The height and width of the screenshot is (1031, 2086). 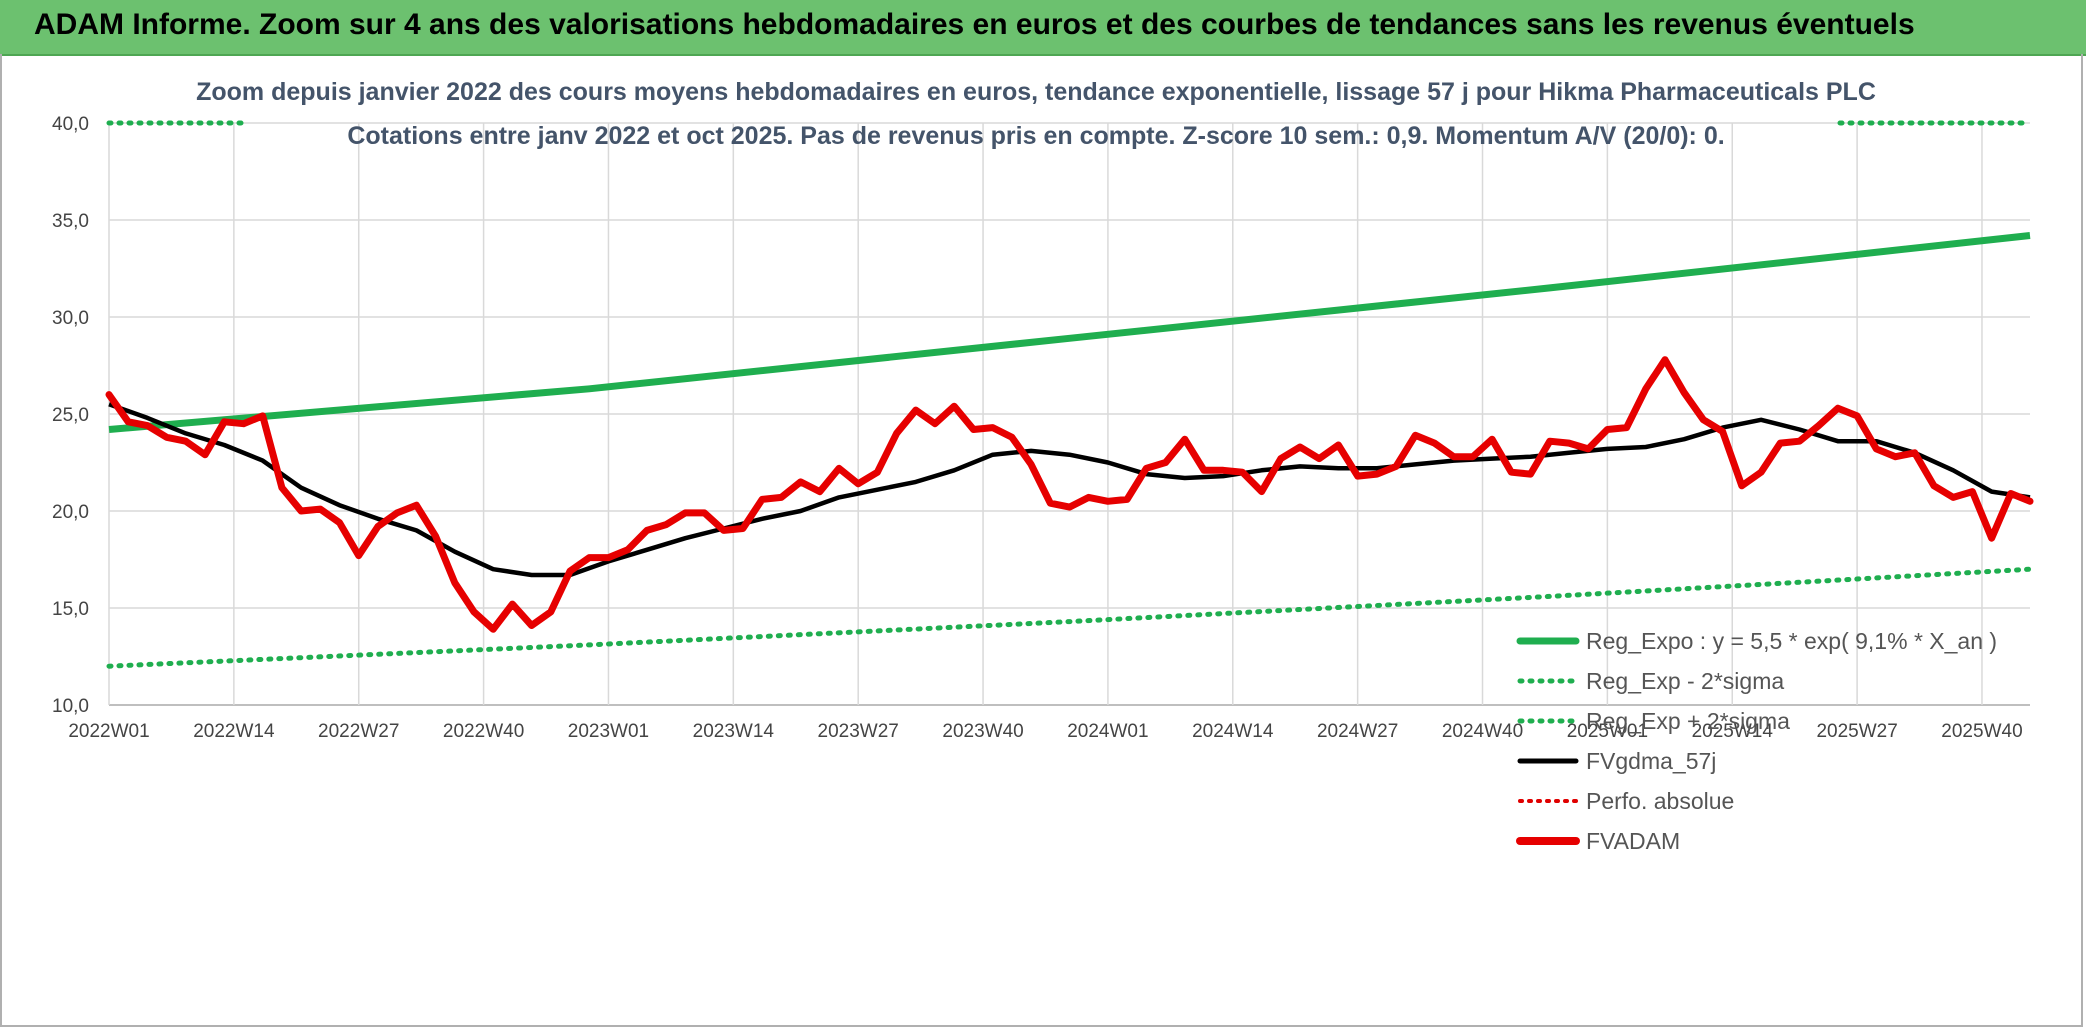 What do you see at coordinates (858, 731) in the screenshot?
I see `x-tick-label: 2023W27` at bounding box center [858, 731].